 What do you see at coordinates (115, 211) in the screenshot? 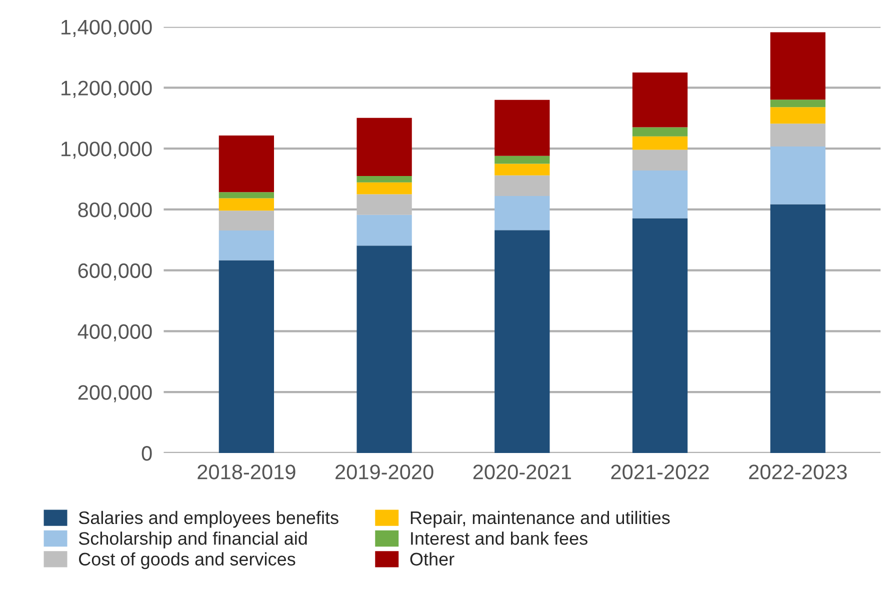
I see `y-tick-label: 800,000` at bounding box center [115, 211].